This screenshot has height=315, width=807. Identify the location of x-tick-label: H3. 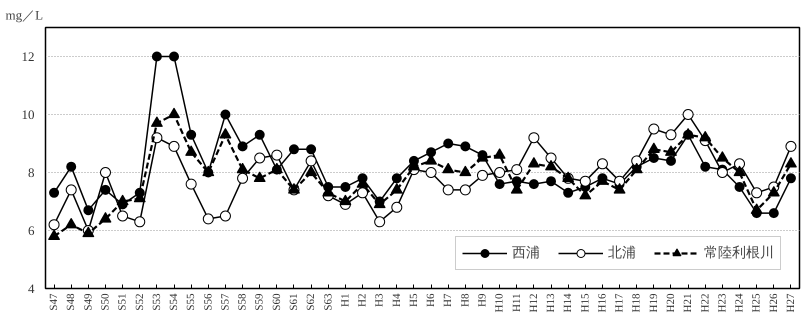
(380, 300).